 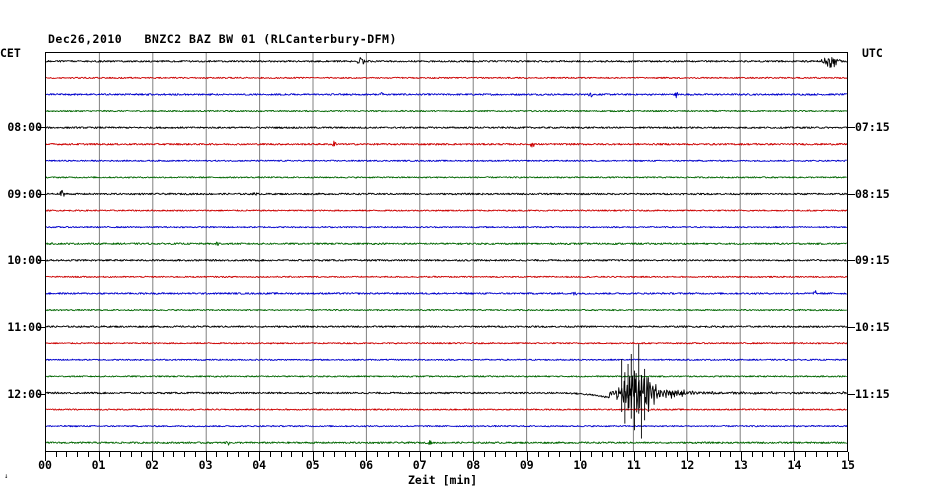 What do you see at coordinates (24, 327) in the screenshot?
I see `left-axis-tick-label: 11:00` at bounding box center [24, 327].